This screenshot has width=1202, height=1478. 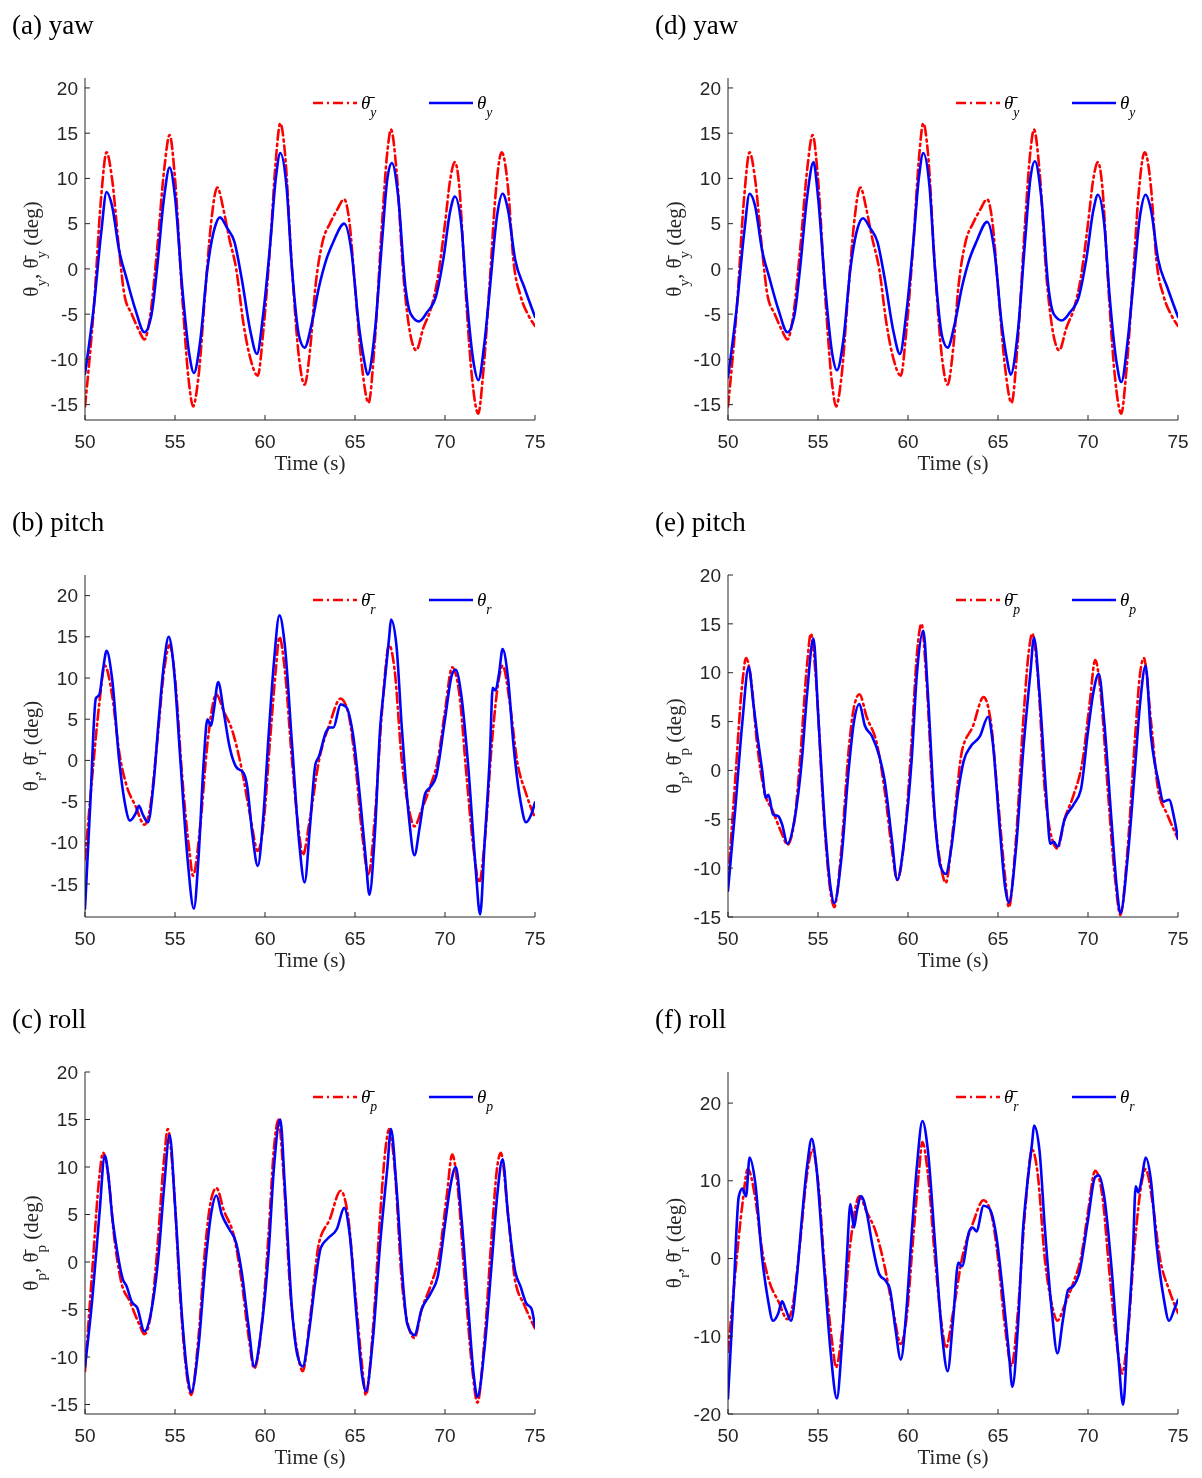 I want to click on chart-title: (e) pitch, so click(x=701, y=522).